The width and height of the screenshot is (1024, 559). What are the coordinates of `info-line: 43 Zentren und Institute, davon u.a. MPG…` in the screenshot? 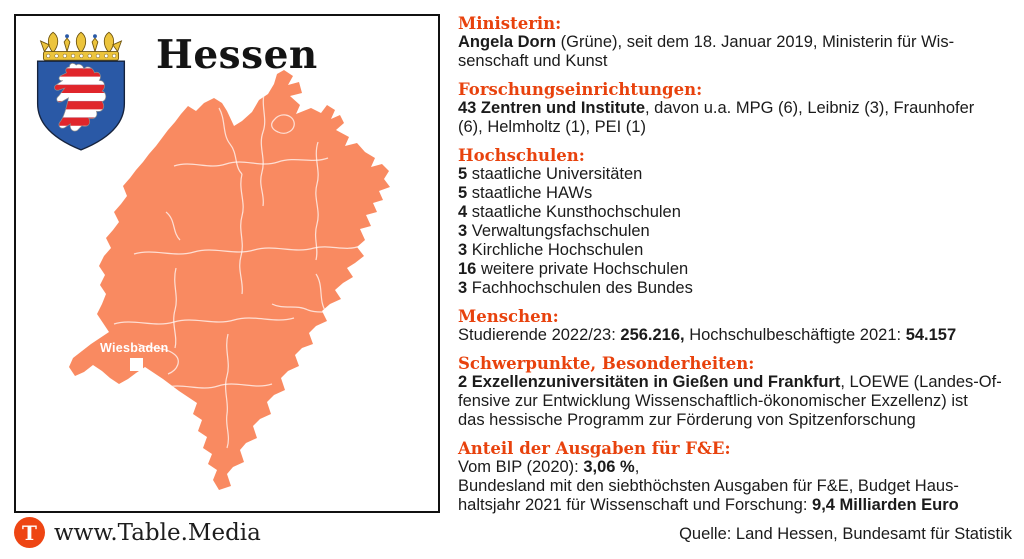 It's located at (738, 108).